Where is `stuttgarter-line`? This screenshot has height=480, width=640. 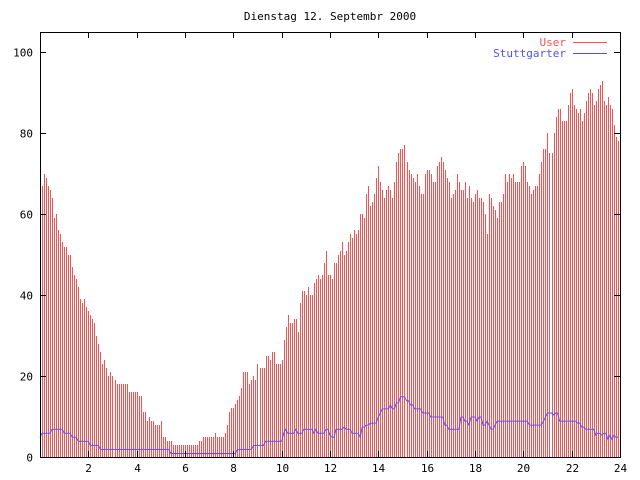 stuttgarter-line is located at coordinates (328, 425).